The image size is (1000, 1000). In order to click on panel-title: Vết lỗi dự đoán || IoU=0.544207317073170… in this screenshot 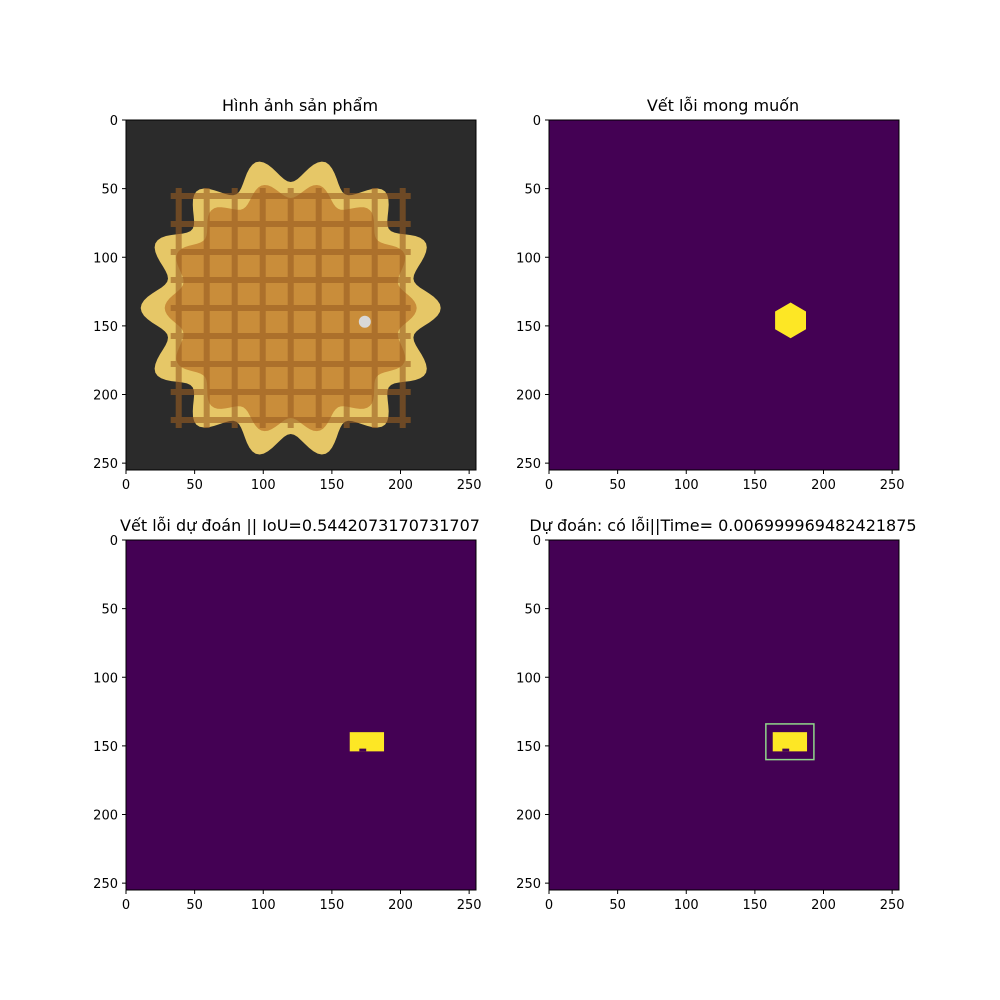, I will do `click(300, 525)`.